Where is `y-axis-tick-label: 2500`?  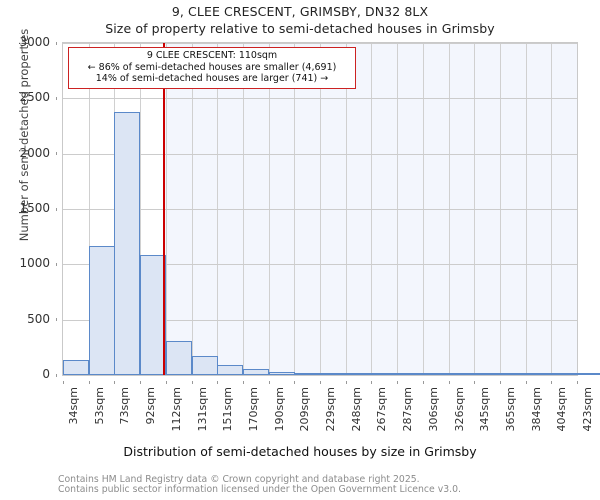
y-axis-tick-label: 2500 is located at coordinates (34, 97).